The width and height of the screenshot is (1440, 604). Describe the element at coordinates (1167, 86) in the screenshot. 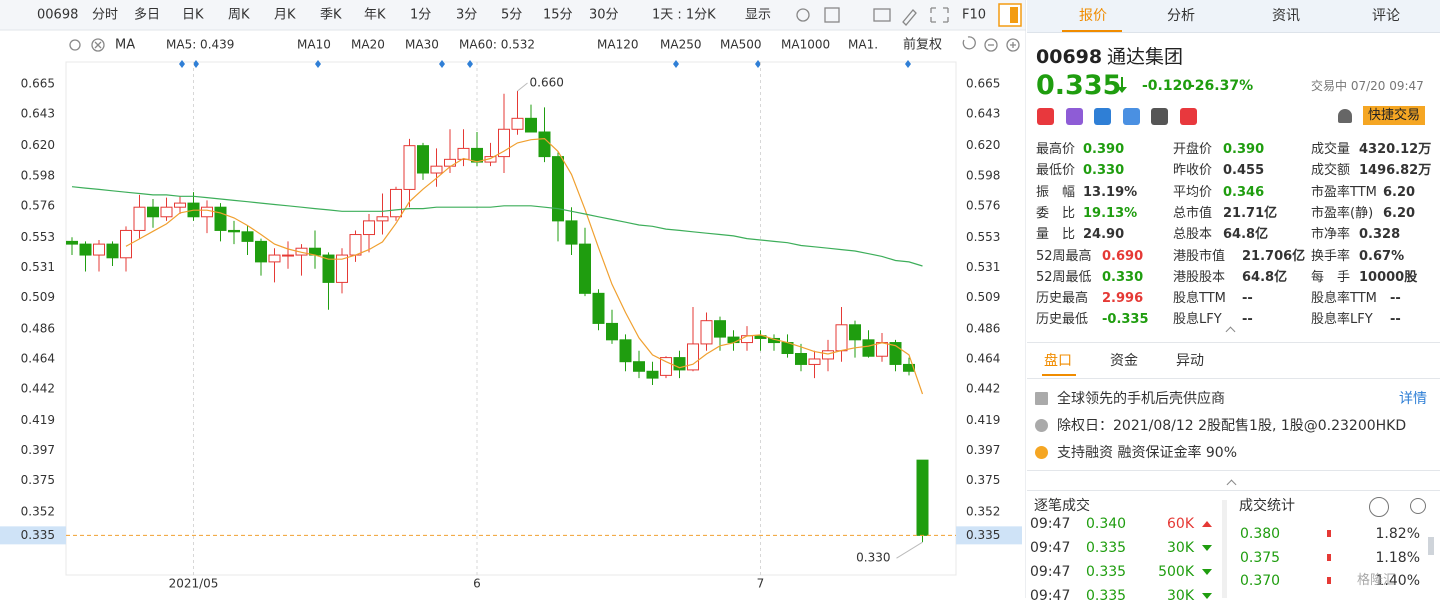

I see `change: -0.120` at that location.